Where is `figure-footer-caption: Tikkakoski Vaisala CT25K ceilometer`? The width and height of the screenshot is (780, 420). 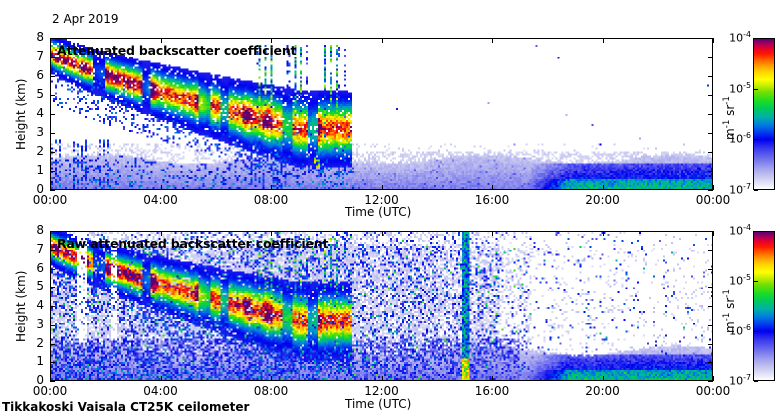
figure-footer-caption: Tikkakoski Vaisala CT25K ceilometer is located at coordinates (126, 407).